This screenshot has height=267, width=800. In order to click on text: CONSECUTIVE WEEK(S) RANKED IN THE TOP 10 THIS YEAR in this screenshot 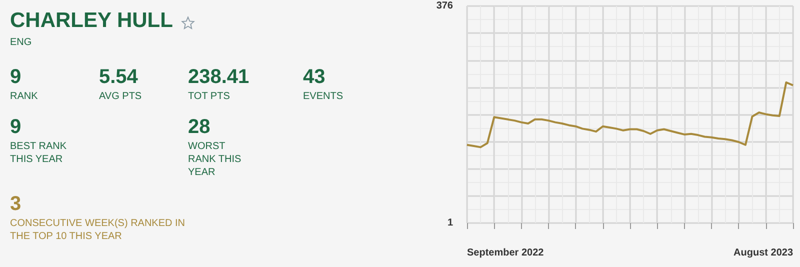, I will do `click(98, 230)`.